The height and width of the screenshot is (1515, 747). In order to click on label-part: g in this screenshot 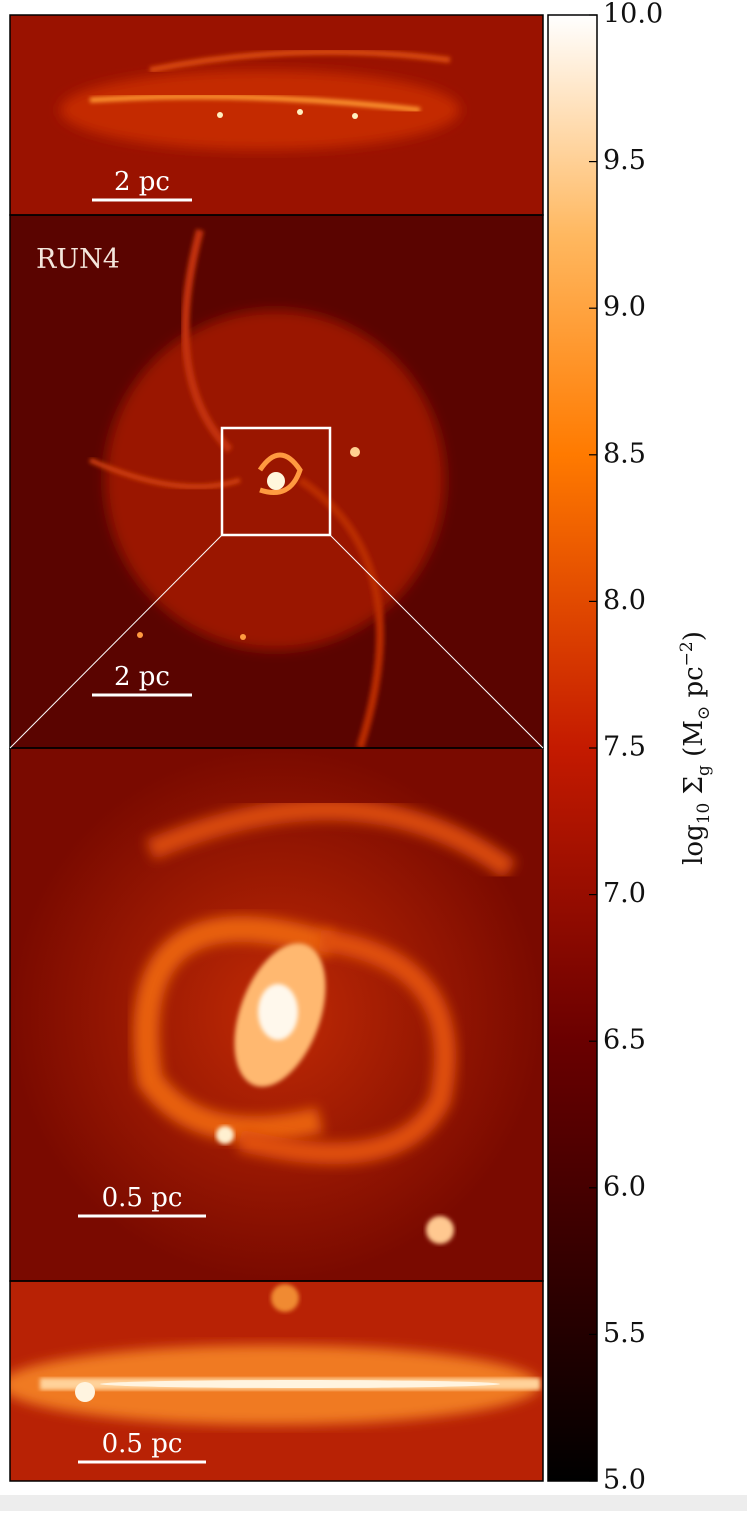, I will do `click(704, 770)`.